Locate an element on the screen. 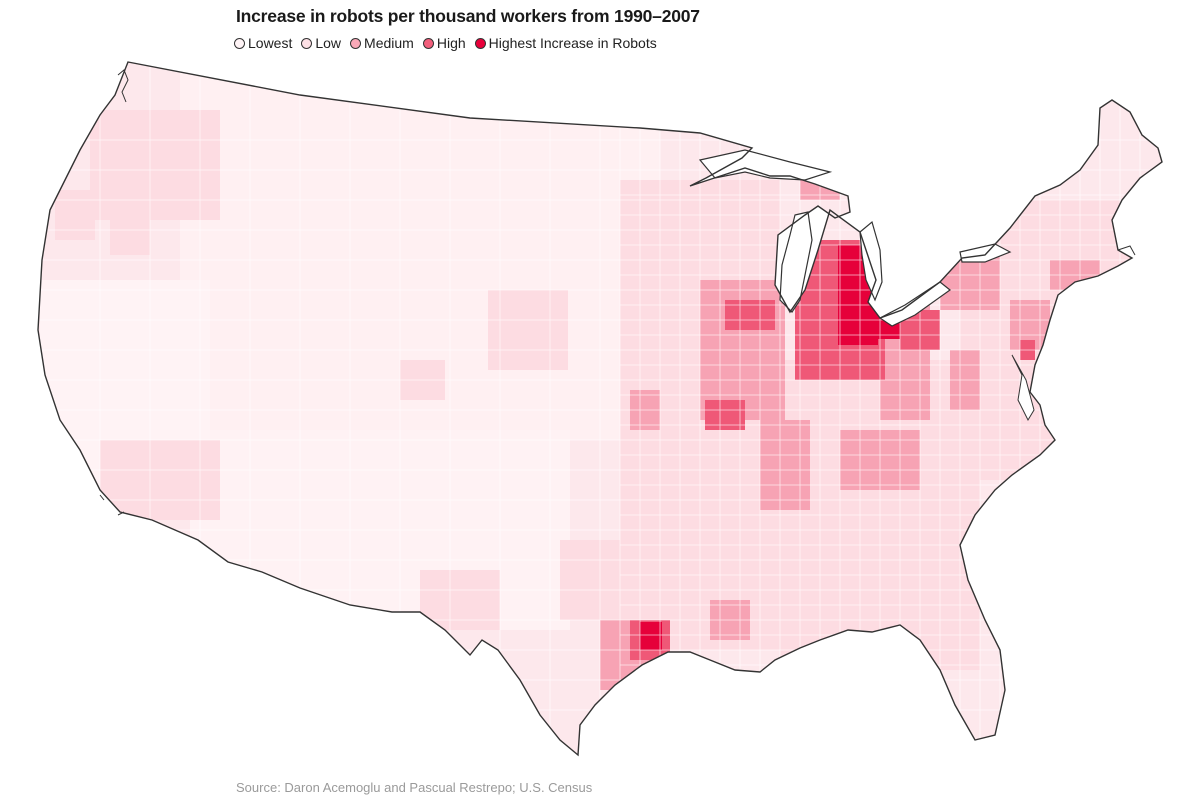 The image size is (1200, 810). legend-label-lowest: Lowest is located at coordinates (270, 43).